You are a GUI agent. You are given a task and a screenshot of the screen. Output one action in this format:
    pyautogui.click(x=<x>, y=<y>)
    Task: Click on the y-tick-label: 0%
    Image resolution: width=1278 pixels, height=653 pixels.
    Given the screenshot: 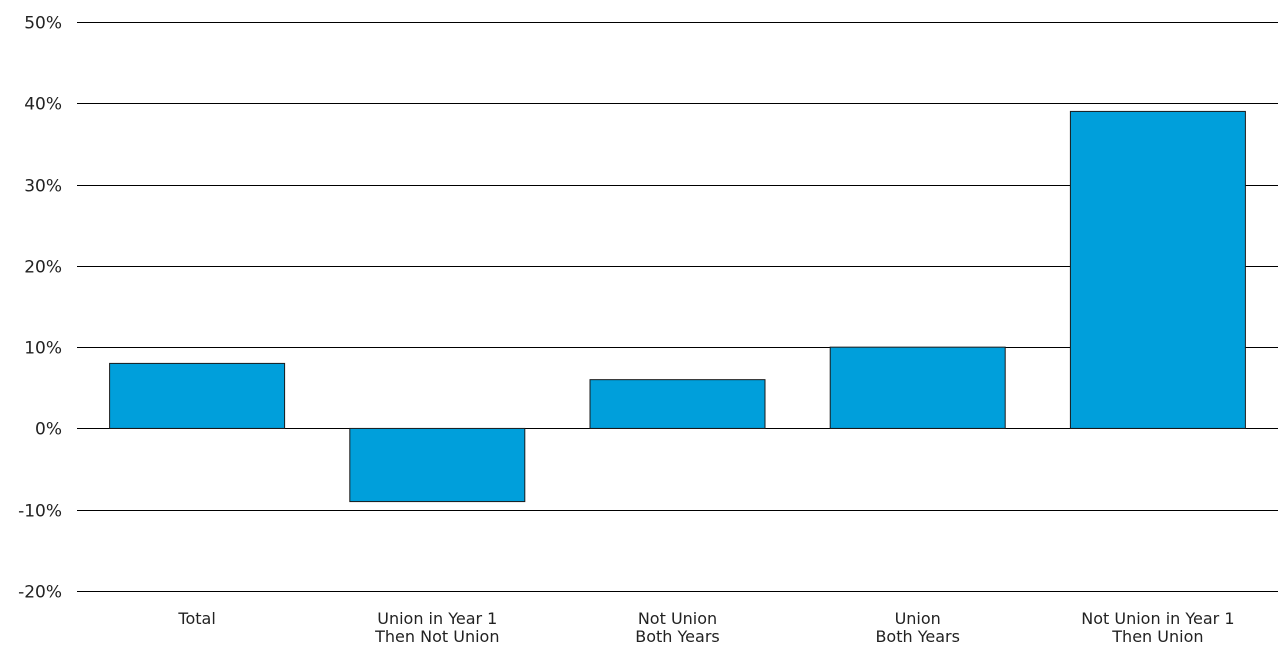 What is the action you would take?
    pyautogui.click(x=48, y=430)
    